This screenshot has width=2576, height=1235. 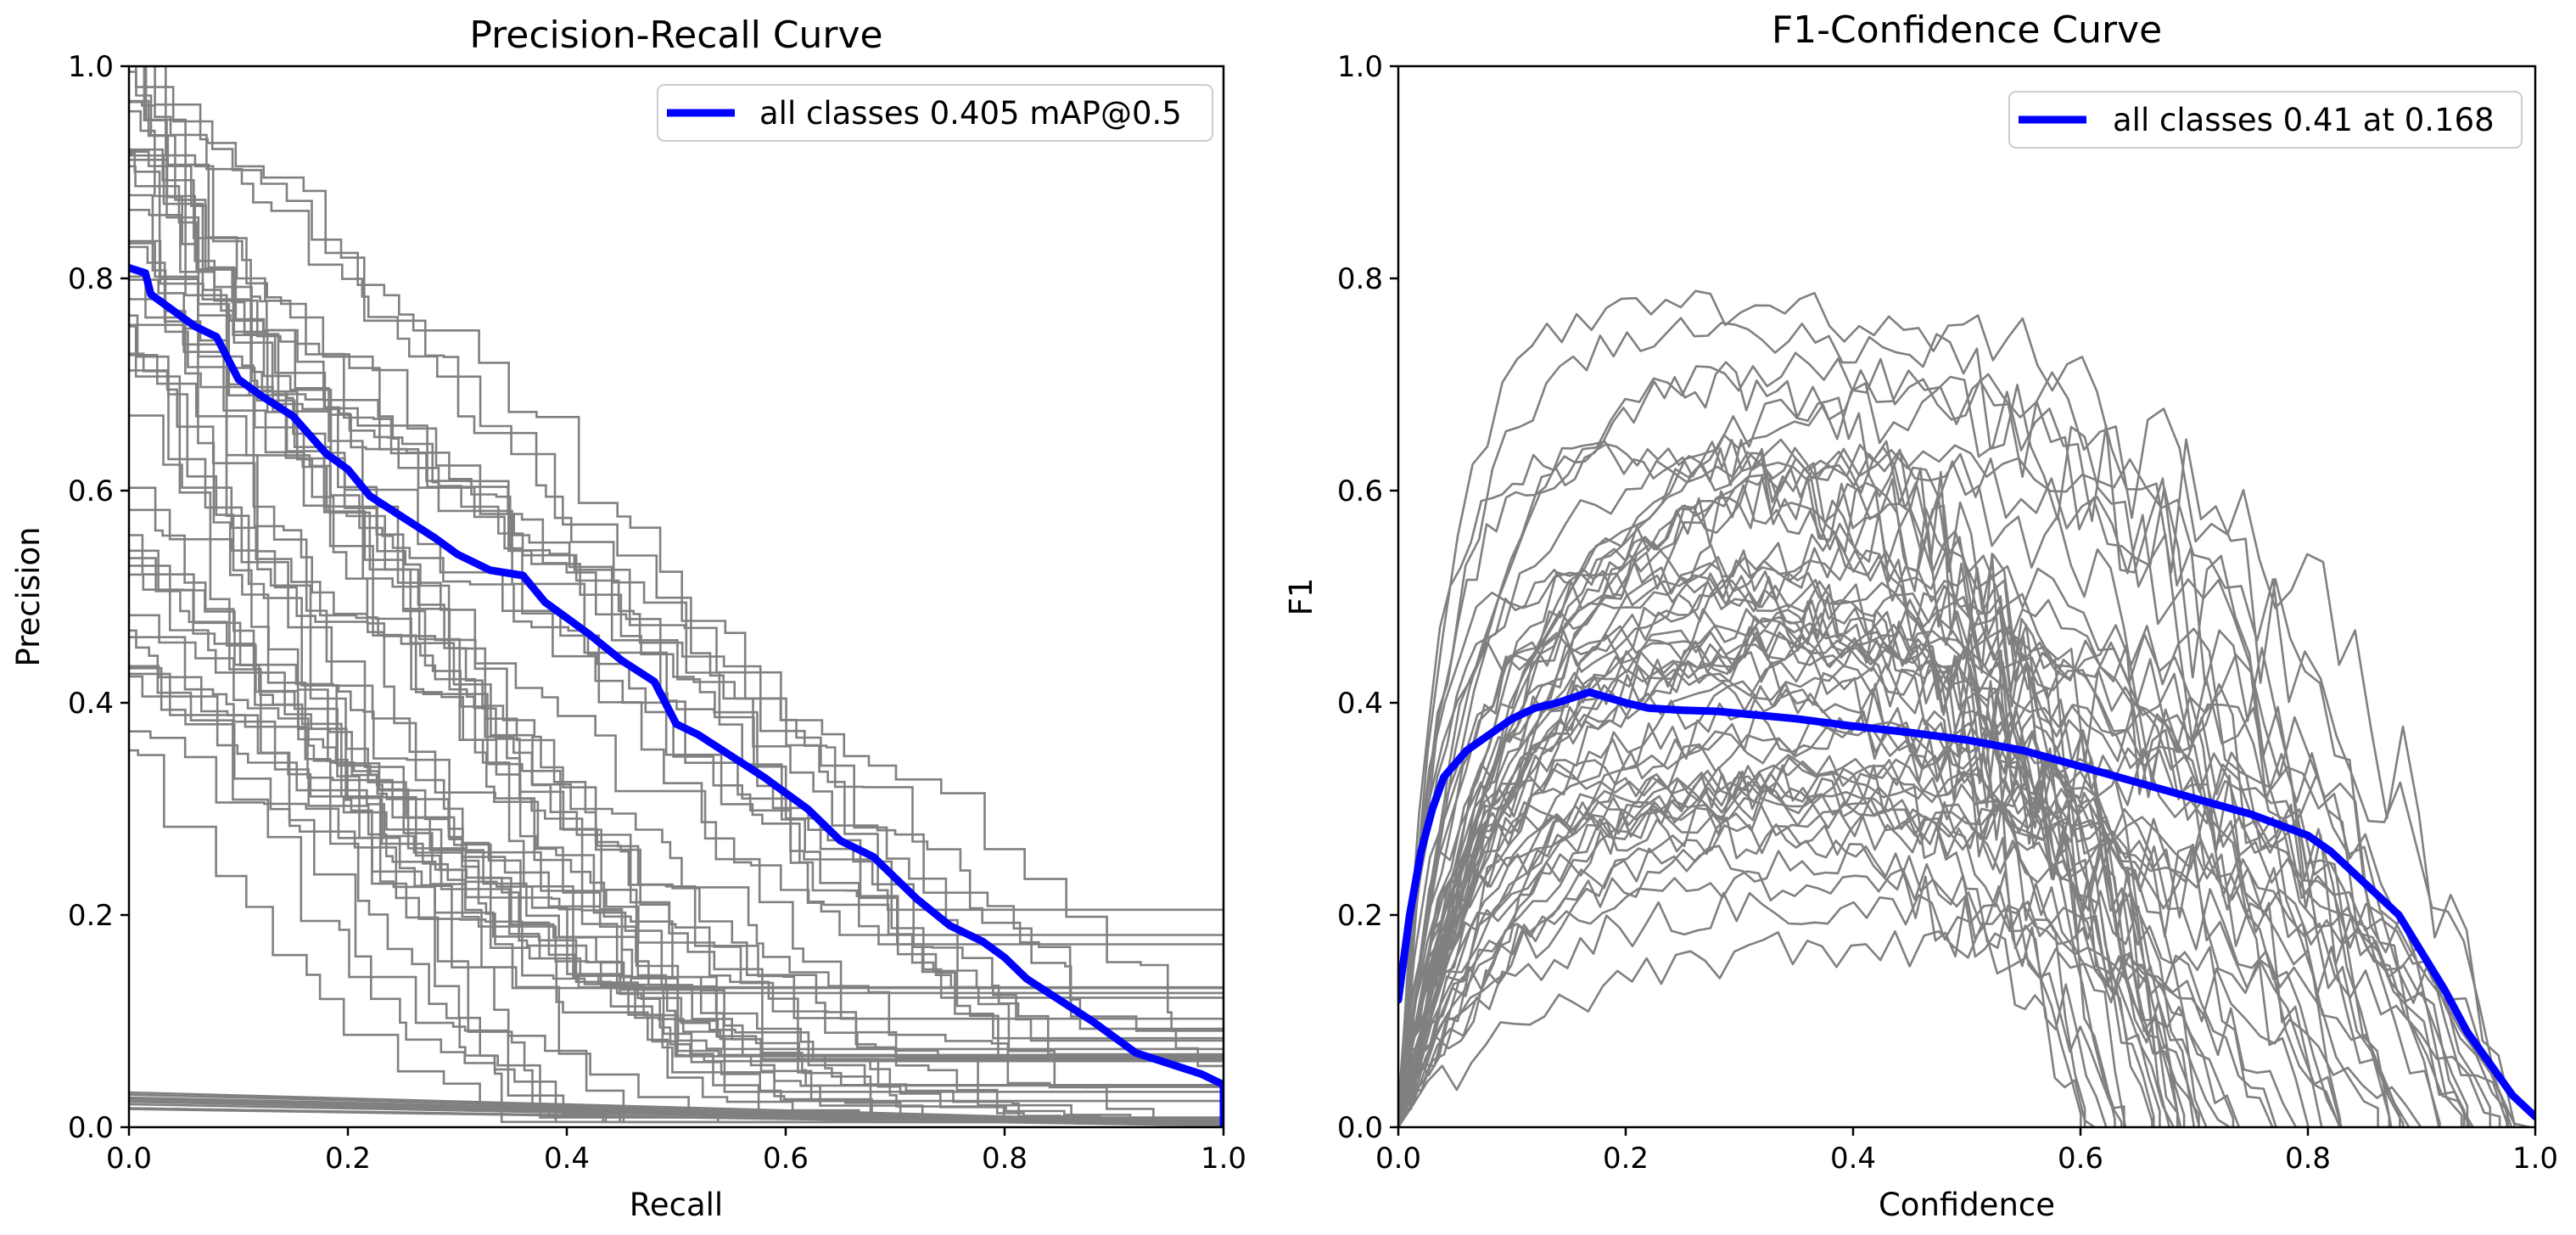 What do you see at coordinates (1301, 597) in the screenshot?
I see `y-axis-label: F1` at bounding box center [1301, 597].